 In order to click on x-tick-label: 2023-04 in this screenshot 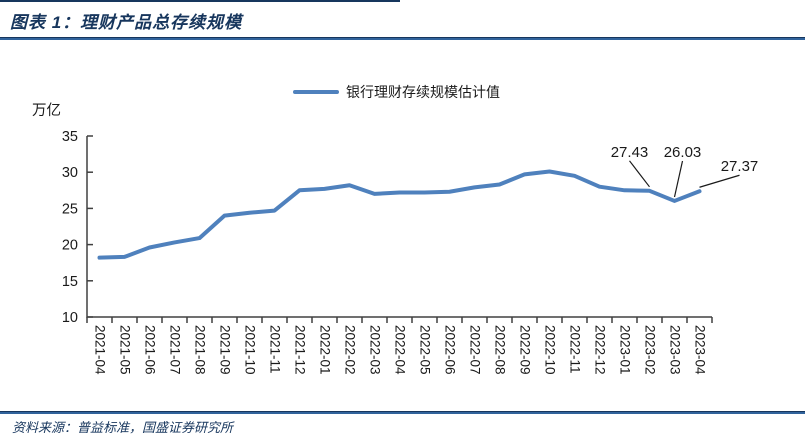, I will do `click(700, 350)`.